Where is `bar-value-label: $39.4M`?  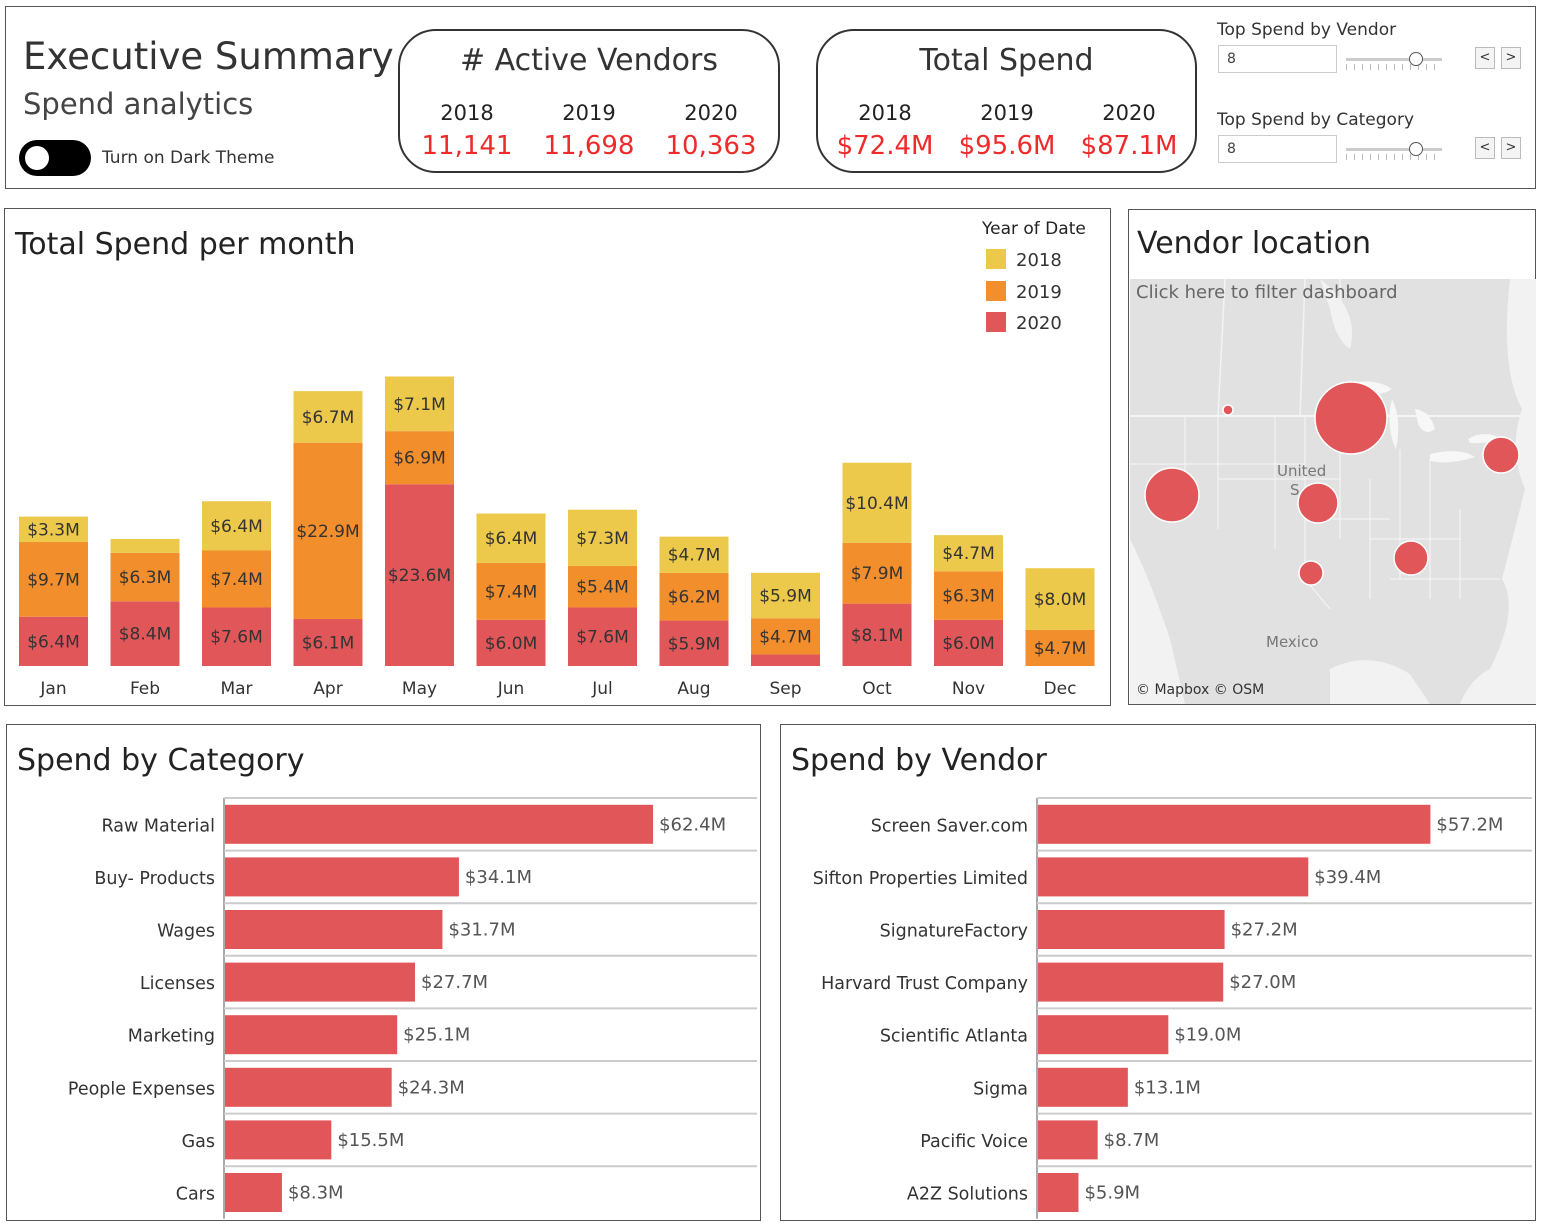
bar-value-label: $39.4M is located at coordinates (1347, 877).